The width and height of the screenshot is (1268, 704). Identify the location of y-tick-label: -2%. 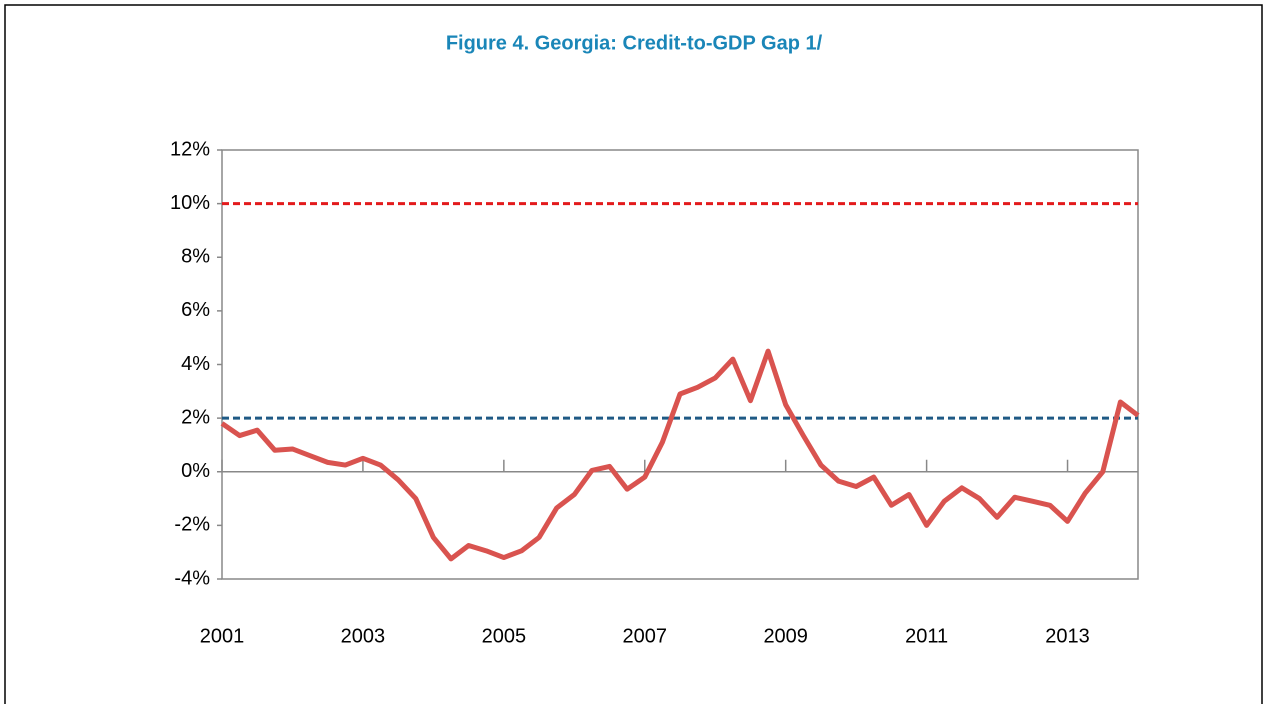
(192, 525).